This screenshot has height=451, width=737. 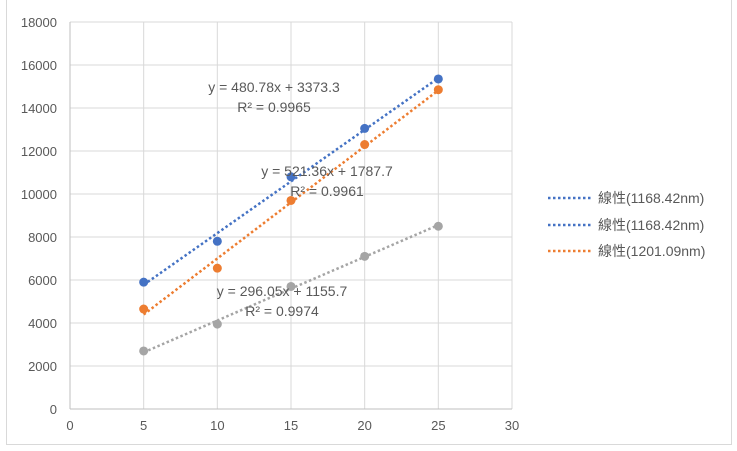 What do you see at coordinates (69, 425) in the screenshot?
I see `x-tick-label: 0` at bounding box center [69, 425].